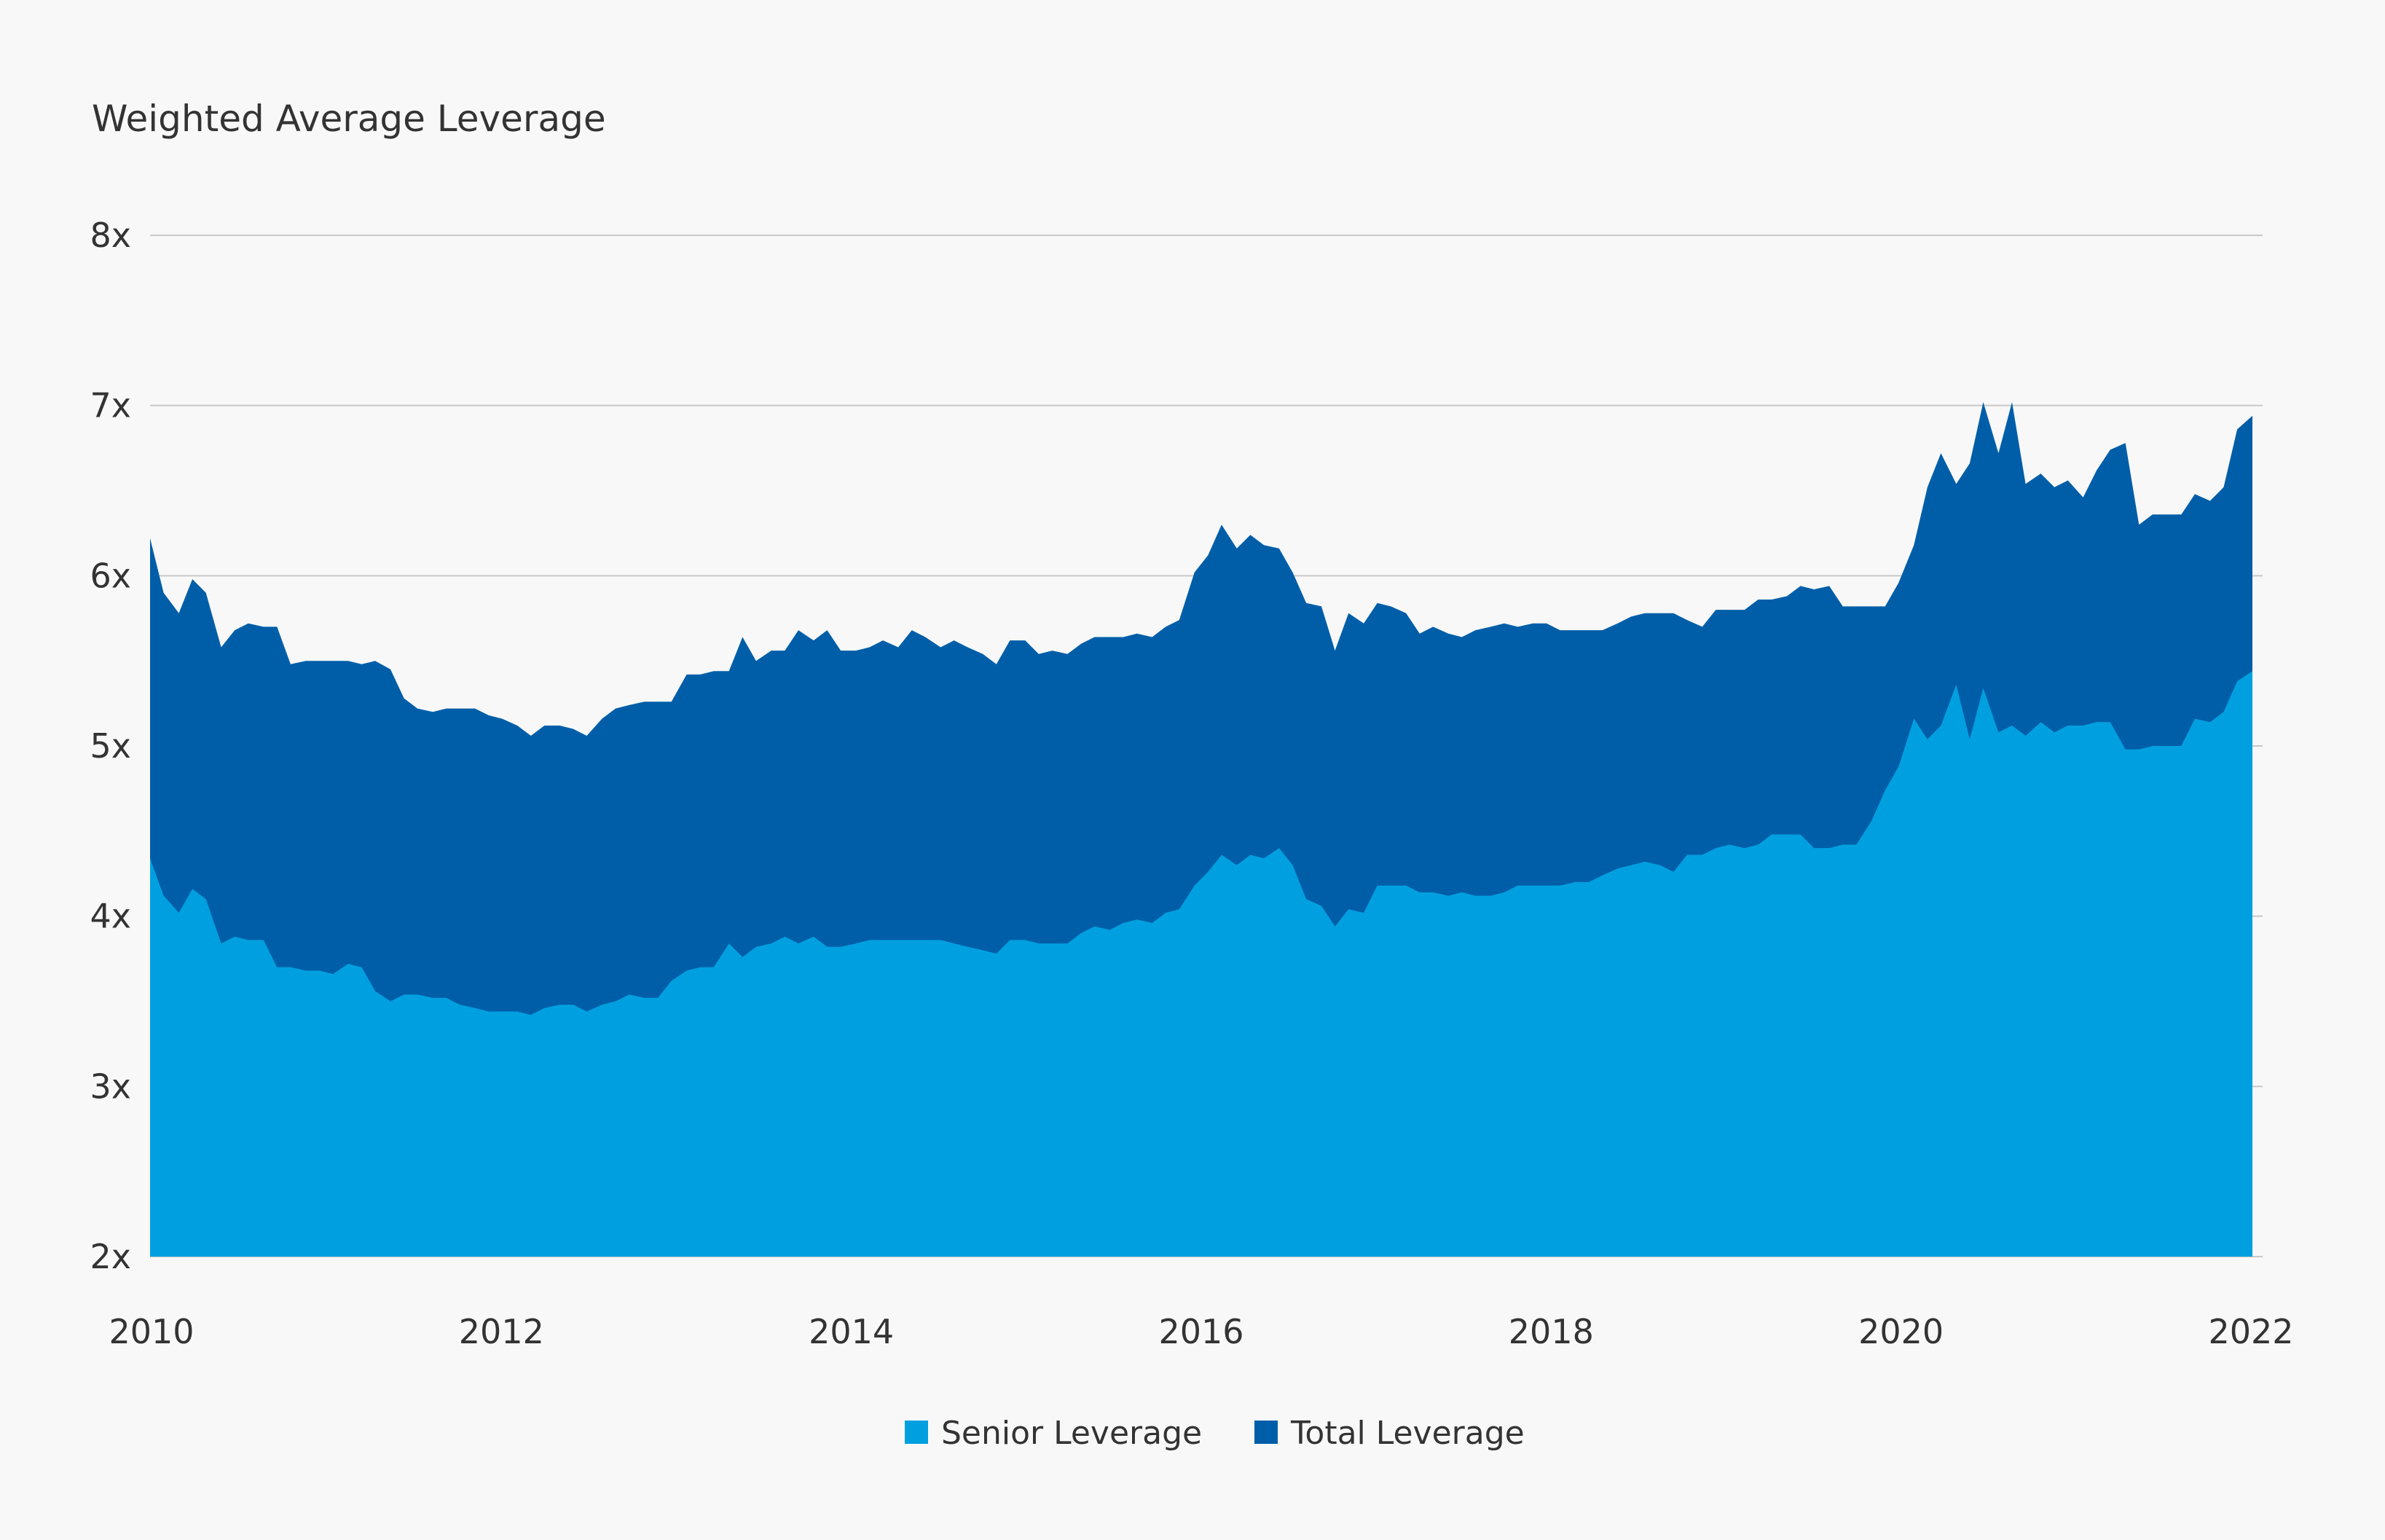 The height and width of the screenshot is (1540, 2385). I want to click on chart-title: Weighted Average Leverage, so click(349, 119).